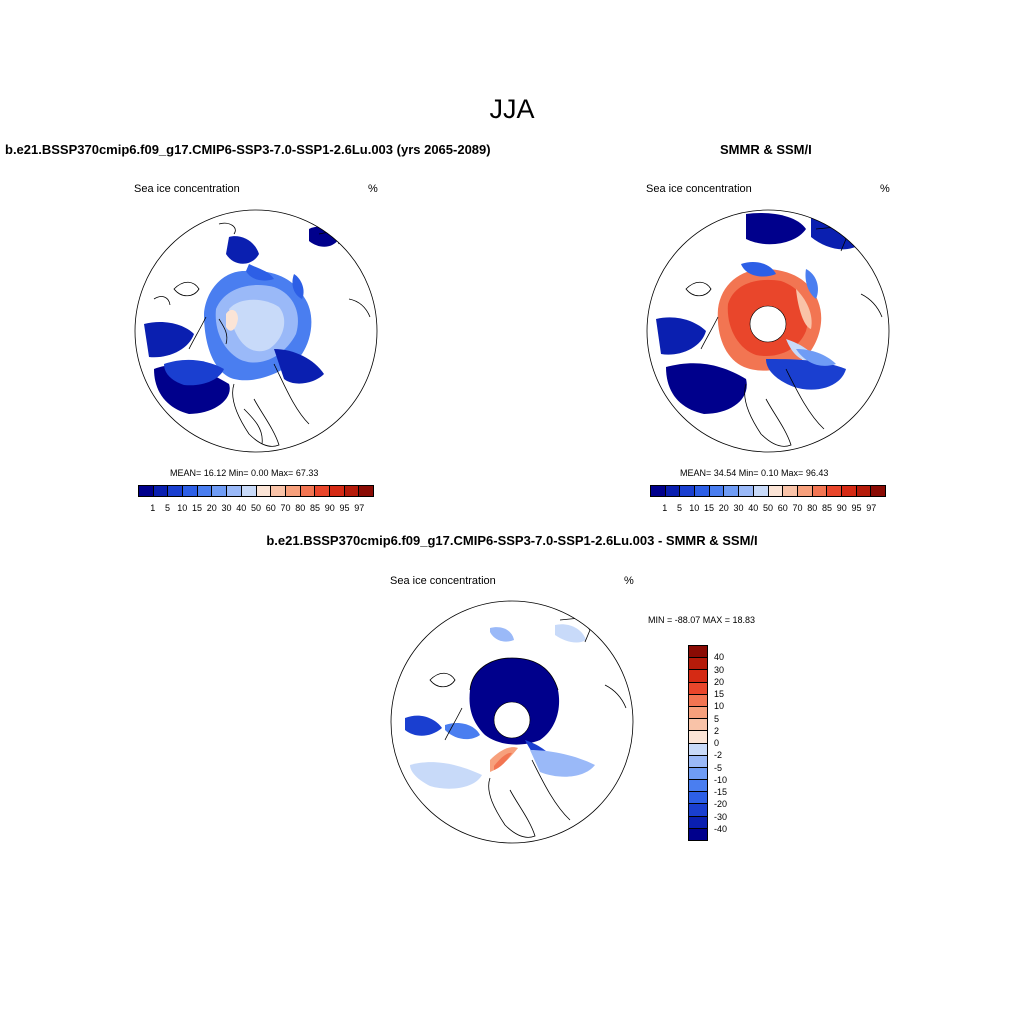 The height and width of the screenshot is (1024, 1024). Describe the element at coordinates (856, 508) in the screenshot. I see `panel-2-colorbar-tick-label: 95` at that location.